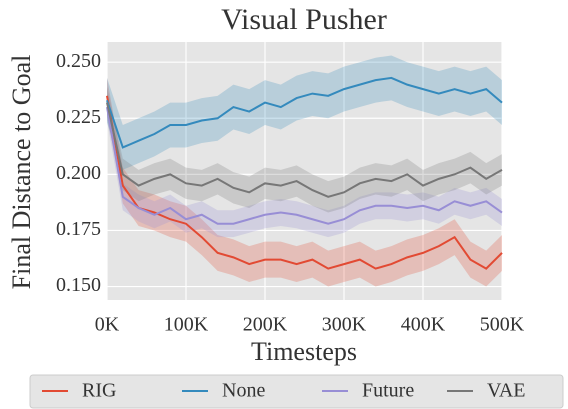 The width and height of the screenshot is (568, 409). I want to click on y-axis-label: Final Distance to Goal, so click(21, 172).